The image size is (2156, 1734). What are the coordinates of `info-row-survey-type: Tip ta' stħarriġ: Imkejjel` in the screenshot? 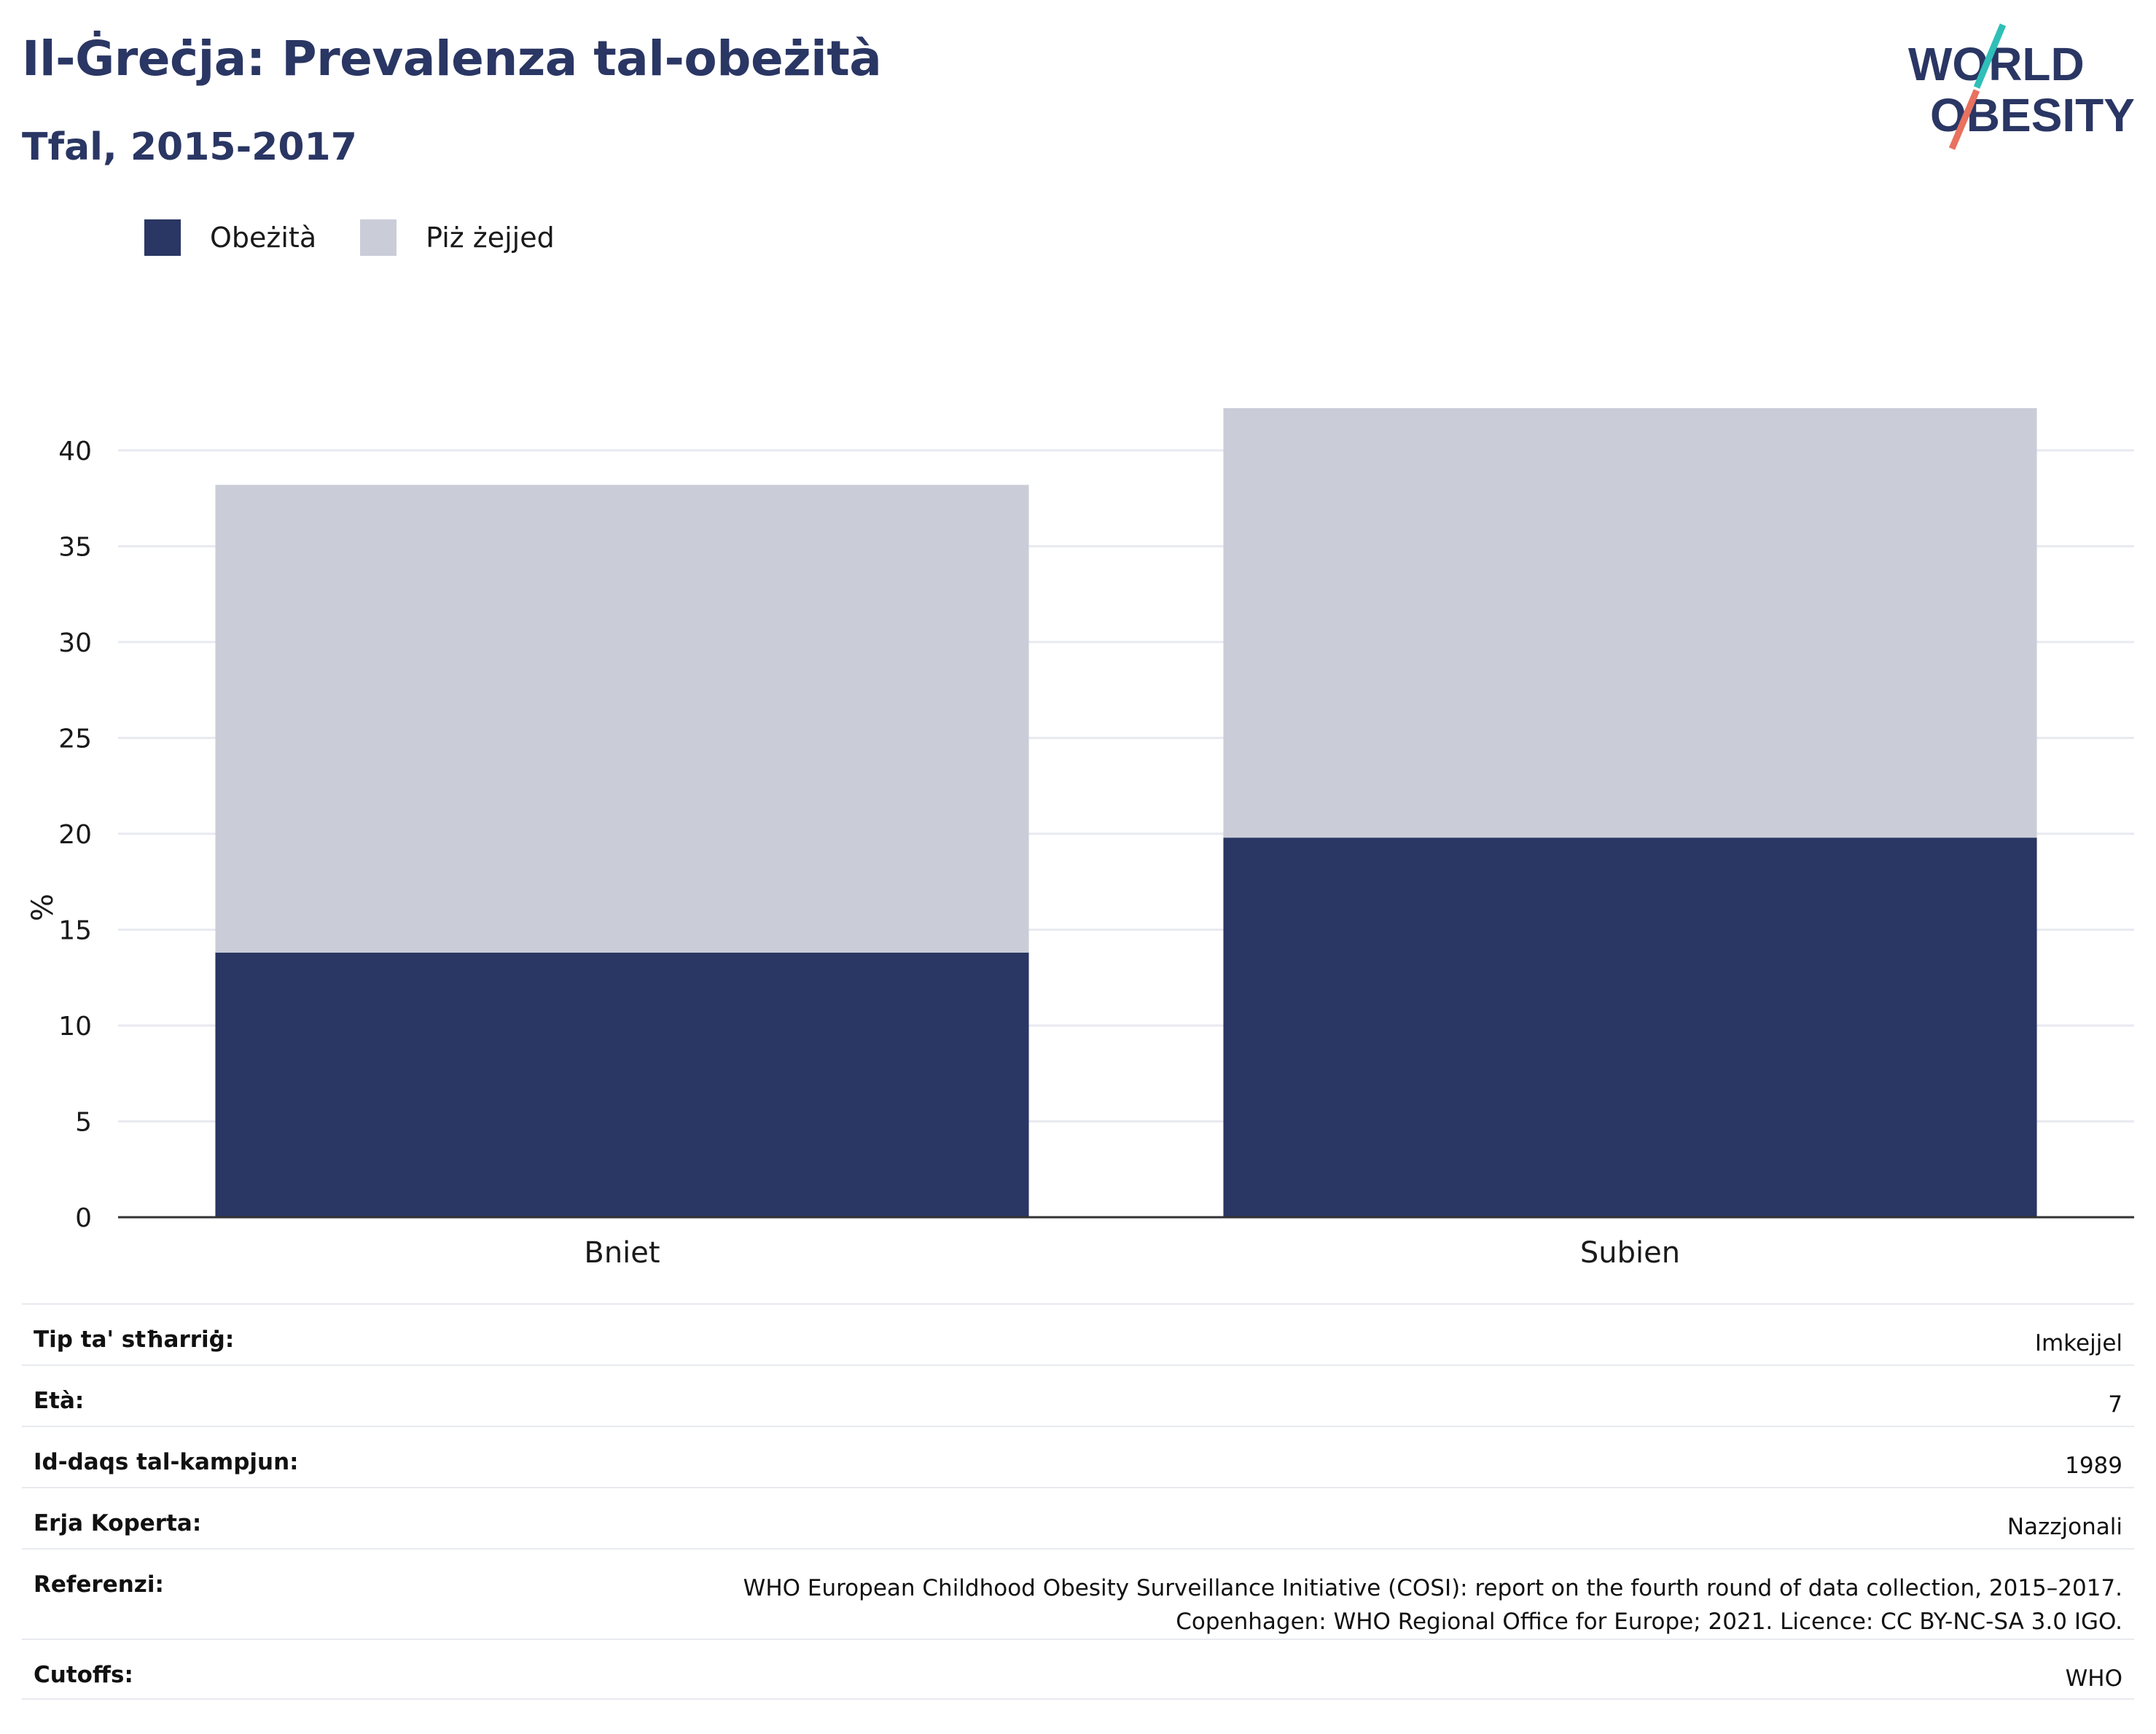 It's located at (1078, 1333).